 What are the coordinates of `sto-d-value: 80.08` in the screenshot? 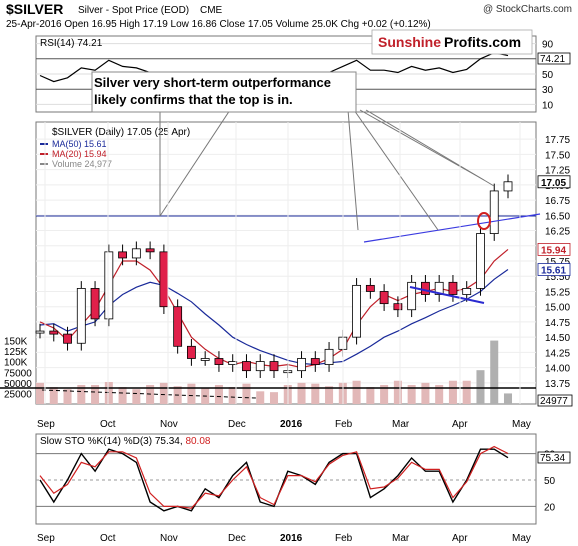 It's located at (197, 441).